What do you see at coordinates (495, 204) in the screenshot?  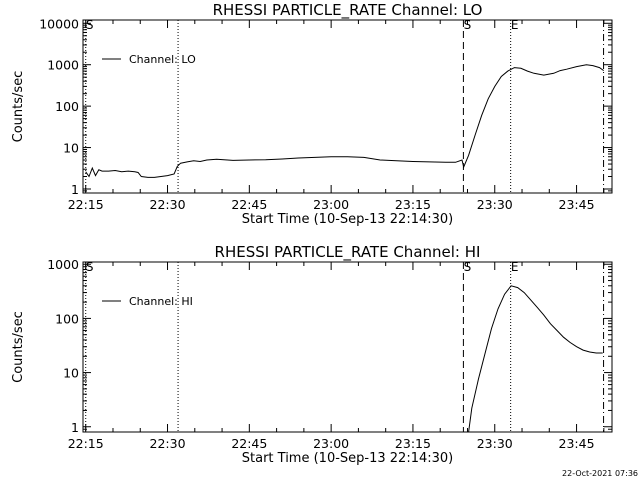 I see `lo-x-tick-label: 23:30` at bounding box center [495, 204].